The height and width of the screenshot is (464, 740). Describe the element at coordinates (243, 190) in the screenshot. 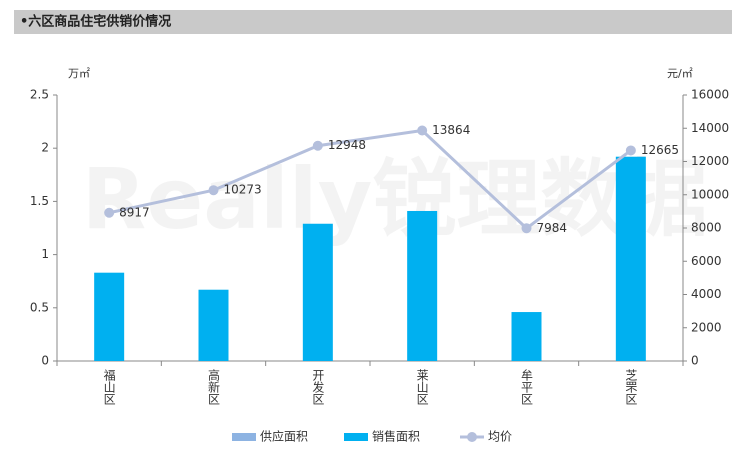

I see `value-label: 10273` at that location.